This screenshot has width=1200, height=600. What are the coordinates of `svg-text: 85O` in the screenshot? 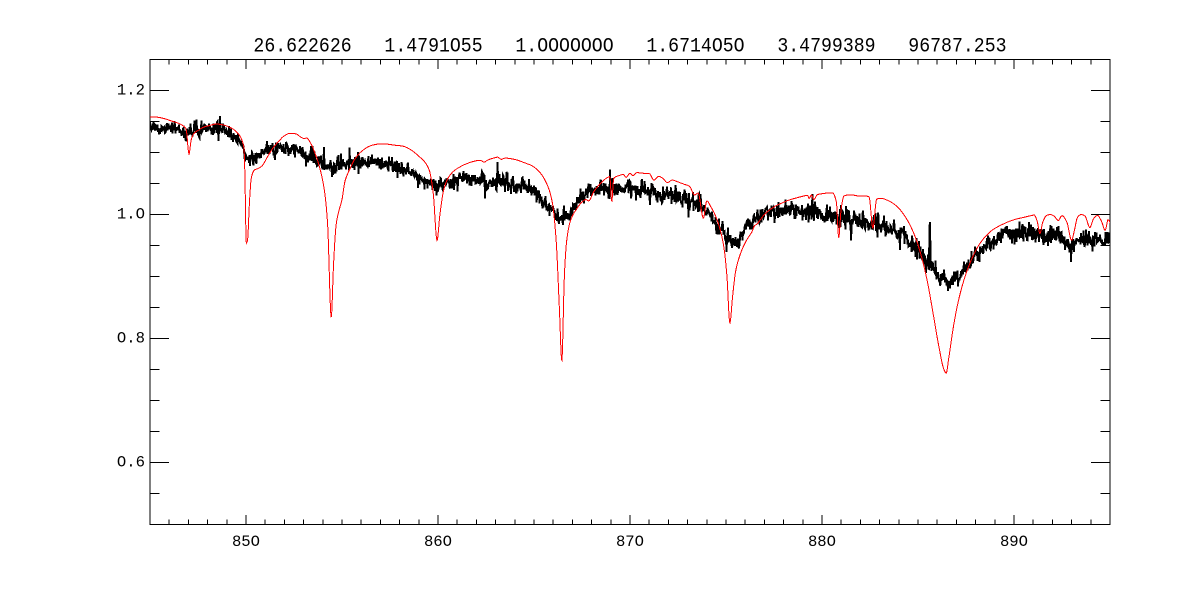 It's located at (246, 542).